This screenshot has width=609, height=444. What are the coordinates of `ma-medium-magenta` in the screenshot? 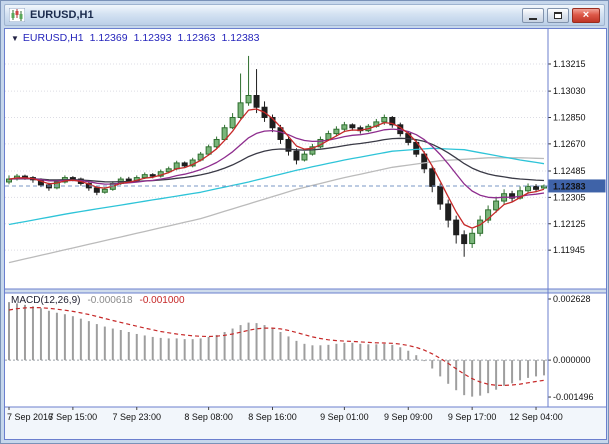 It's located at (276, 163).